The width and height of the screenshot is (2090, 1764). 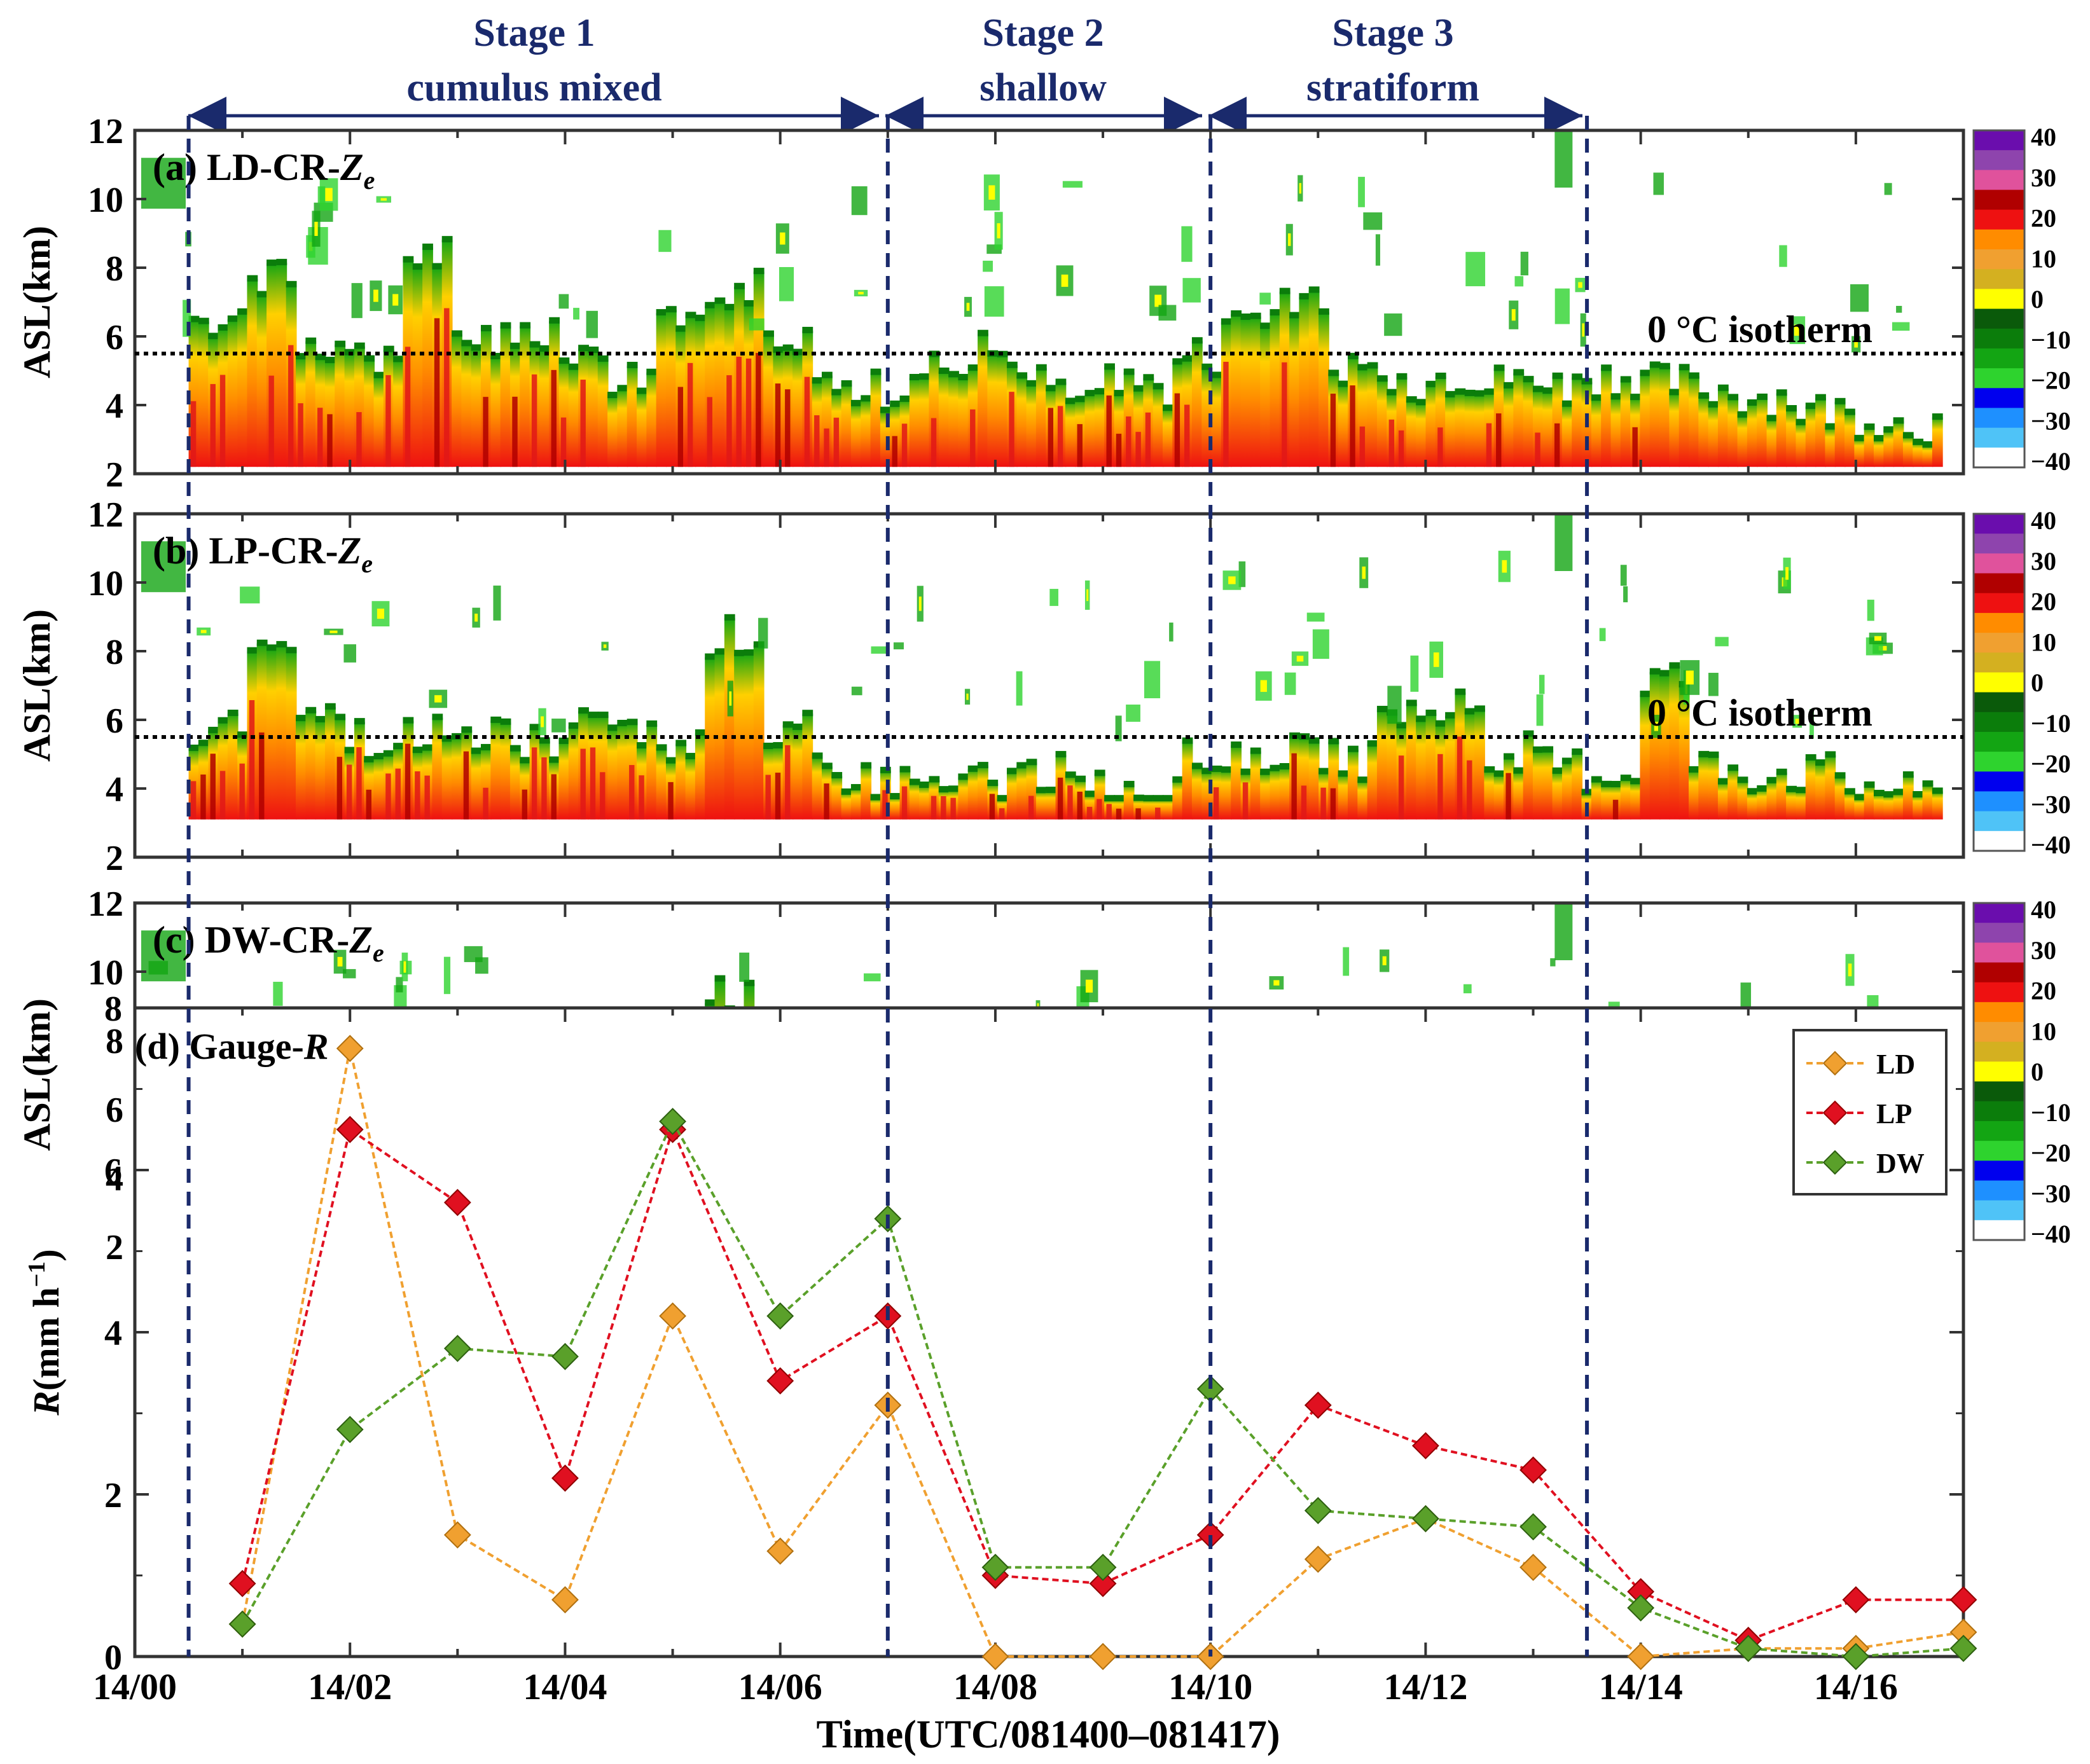 What do you see at coordinates (1533, 1470) in the screenshot?
I see `data-point-lp` at bounding box center [1533, 1470].